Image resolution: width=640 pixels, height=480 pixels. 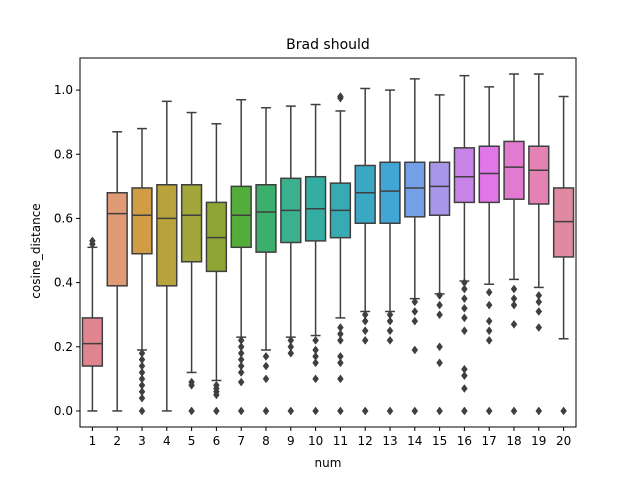 I want to click on x-tick-label: 8, so click(x=266, y=441).